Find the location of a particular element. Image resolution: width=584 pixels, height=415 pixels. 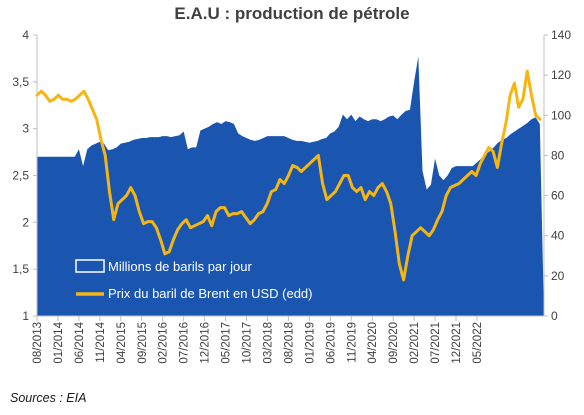

y-right-tick-label: 120 is located at coordinates (561, 75).